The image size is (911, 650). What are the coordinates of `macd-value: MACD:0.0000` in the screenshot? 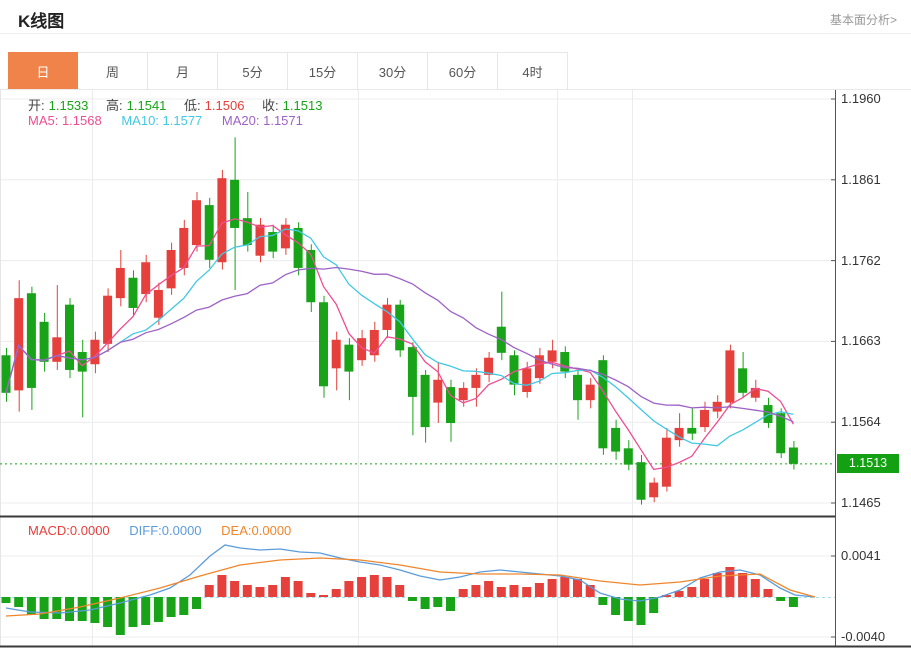 It's located at (69, 530).